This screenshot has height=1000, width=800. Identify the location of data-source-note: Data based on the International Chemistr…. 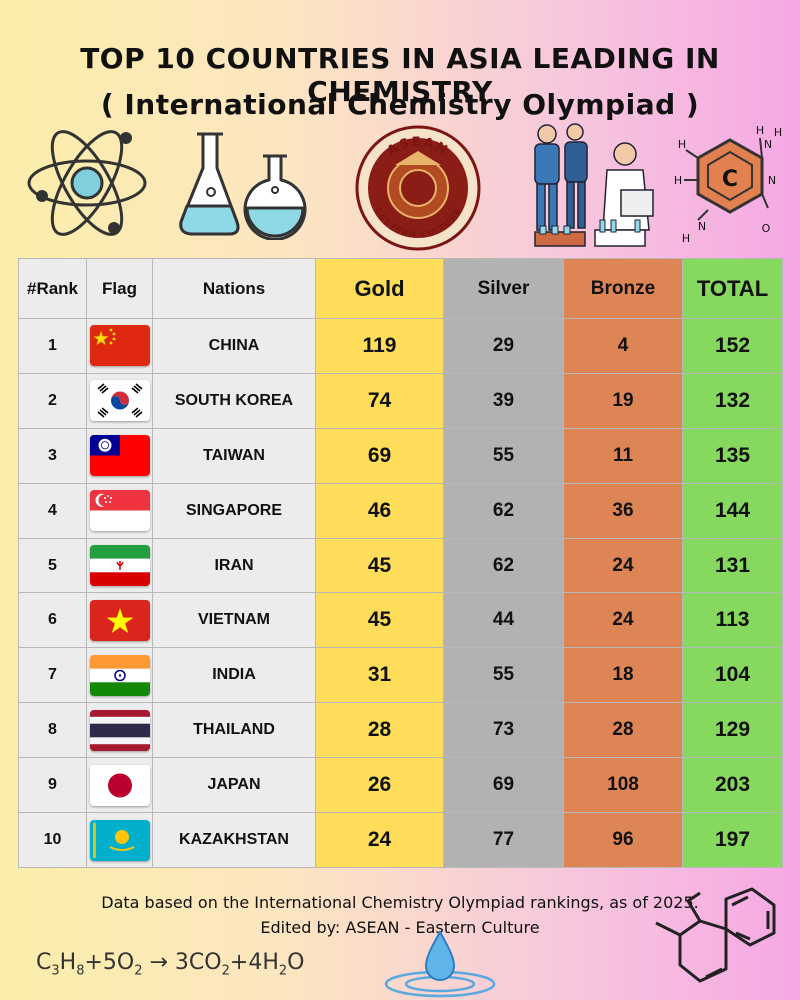
(400, 902).